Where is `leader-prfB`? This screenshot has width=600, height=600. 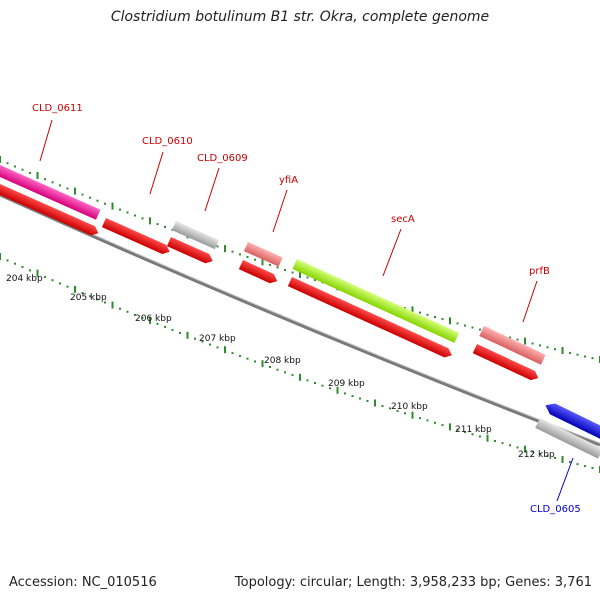
leader-prfB is located at coordinates (530, 301).